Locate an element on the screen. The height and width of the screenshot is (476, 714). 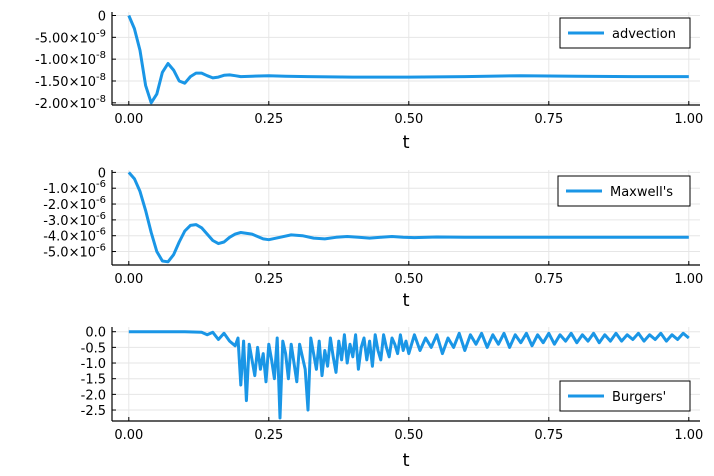
y-tick-label: -2.00×10⁻⁸ is located at coordinates (70, 103).